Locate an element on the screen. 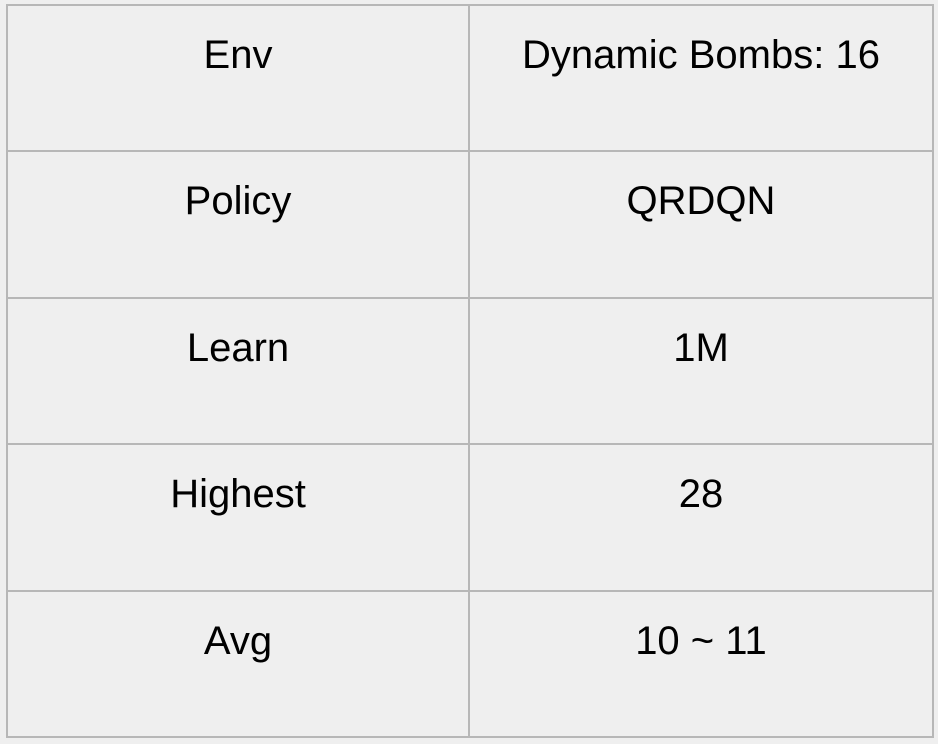 The width and height of the screenshot is (938, 744). table-key-cell: Learn is located at coordinates (238, 371).